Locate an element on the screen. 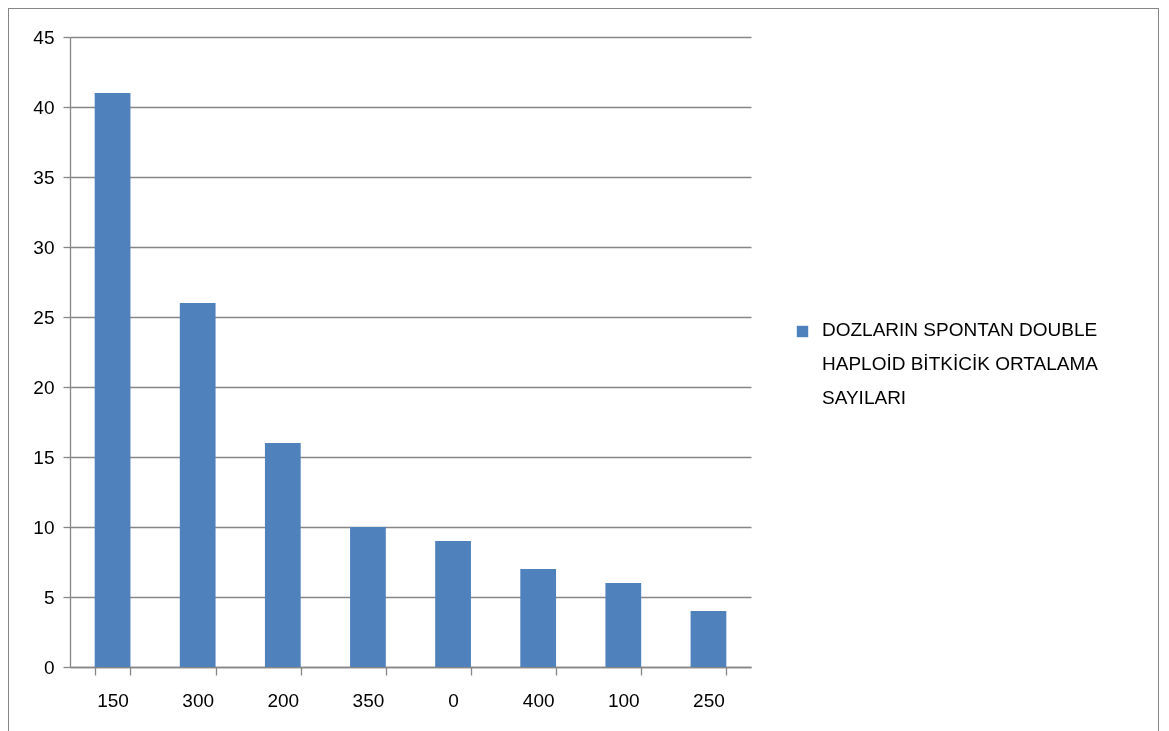 The height and width of the screenshot is (731, 1169). y-tick-label: 40 is located at coordinates (44, 107).